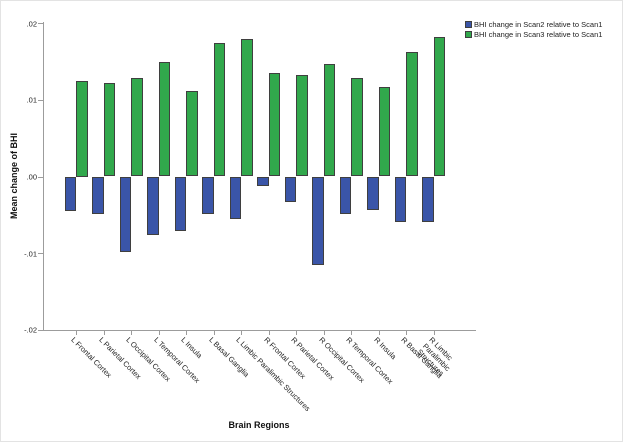 The image size is (623, 442). I want to click on legend-swatch-scan3-icon, so click(468, 34).